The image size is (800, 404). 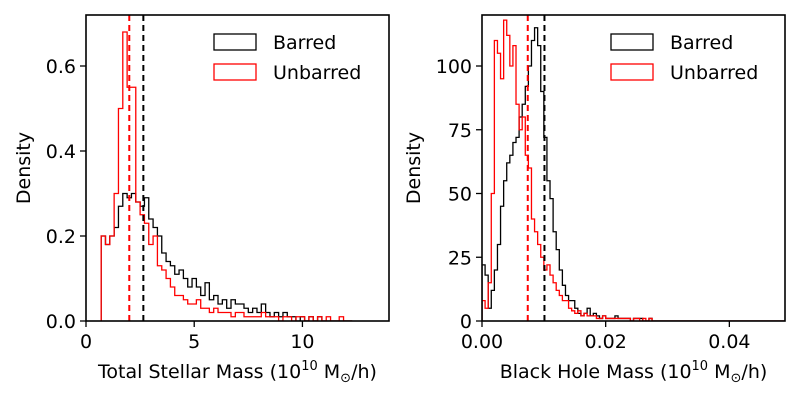 I want to click on black-hole-mass-legend: Barred Unbarred, so click(x=684, y=58).